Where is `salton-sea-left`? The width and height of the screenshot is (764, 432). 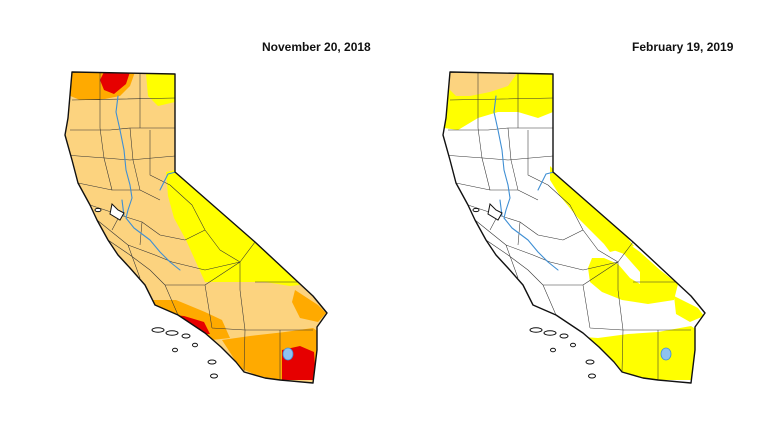
salton-sea-left is located at coordinates (288, 354).